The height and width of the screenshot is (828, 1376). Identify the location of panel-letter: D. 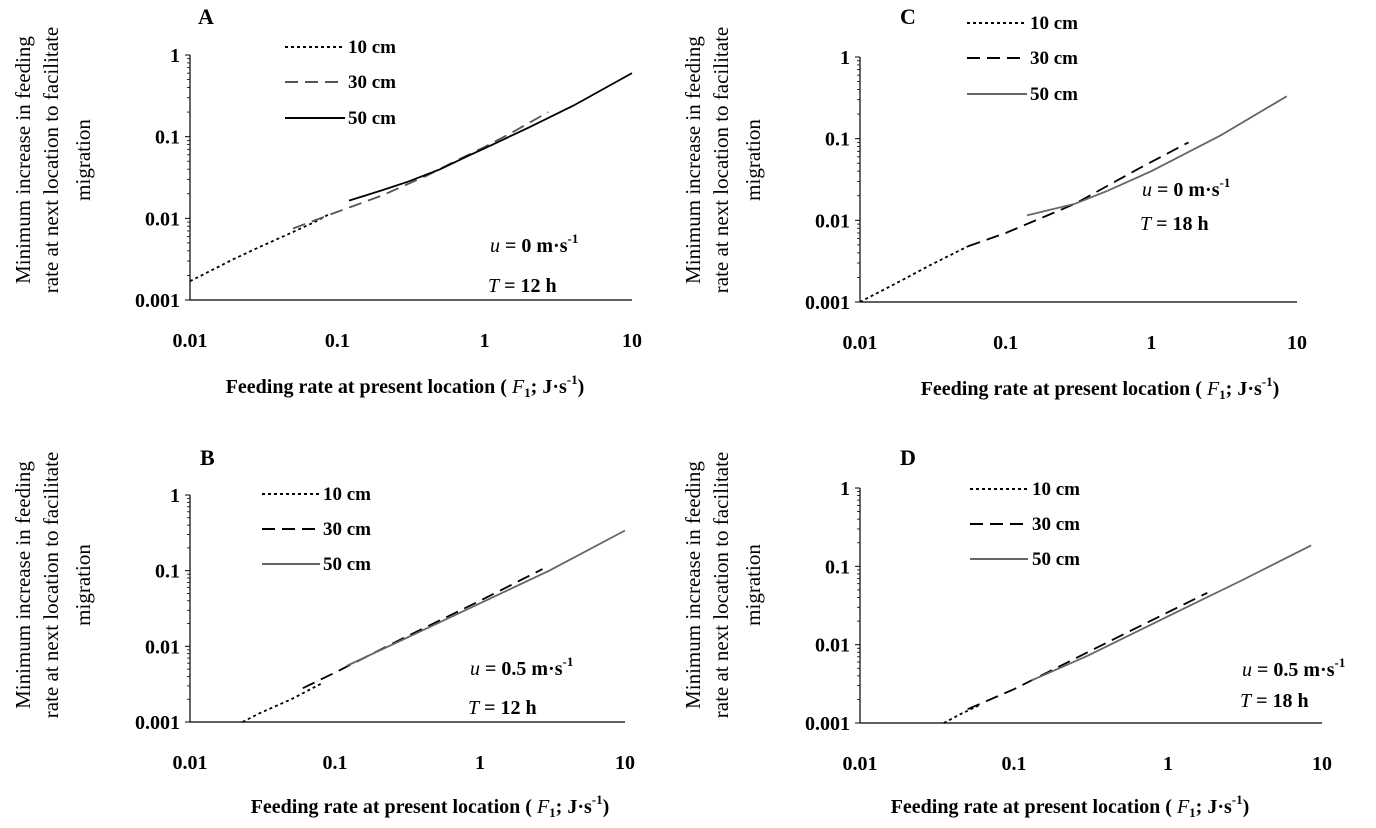
(908, 457).